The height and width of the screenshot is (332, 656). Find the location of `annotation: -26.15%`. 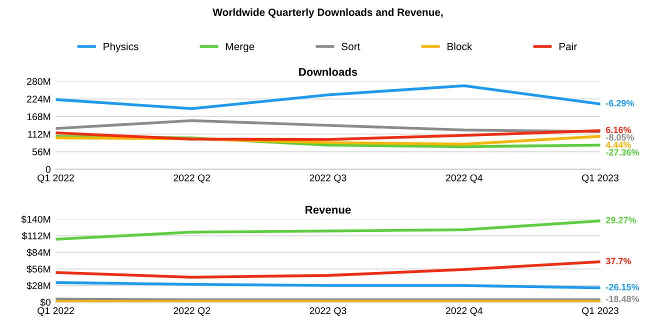

annotation: -26.15% is located at coordinates (623, 287).